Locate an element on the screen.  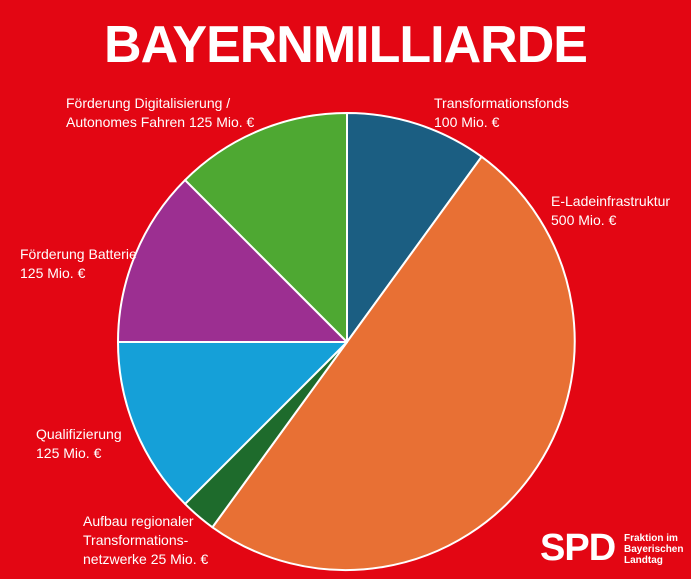
spd-logo-text: SPD is located at coordinates (578, 548).